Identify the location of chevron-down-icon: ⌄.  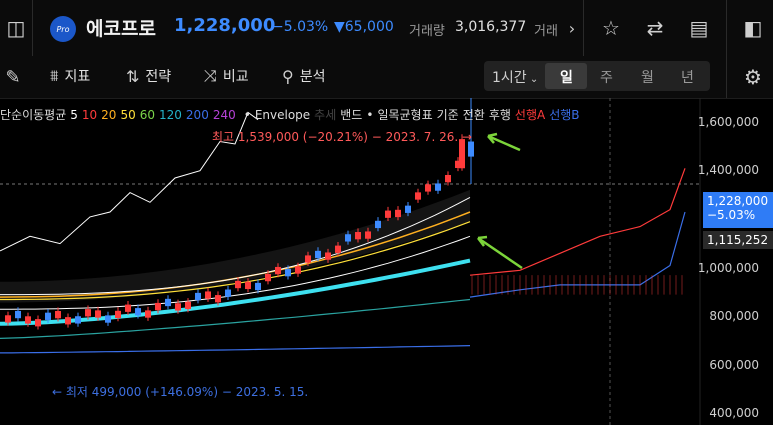
(532, 79).